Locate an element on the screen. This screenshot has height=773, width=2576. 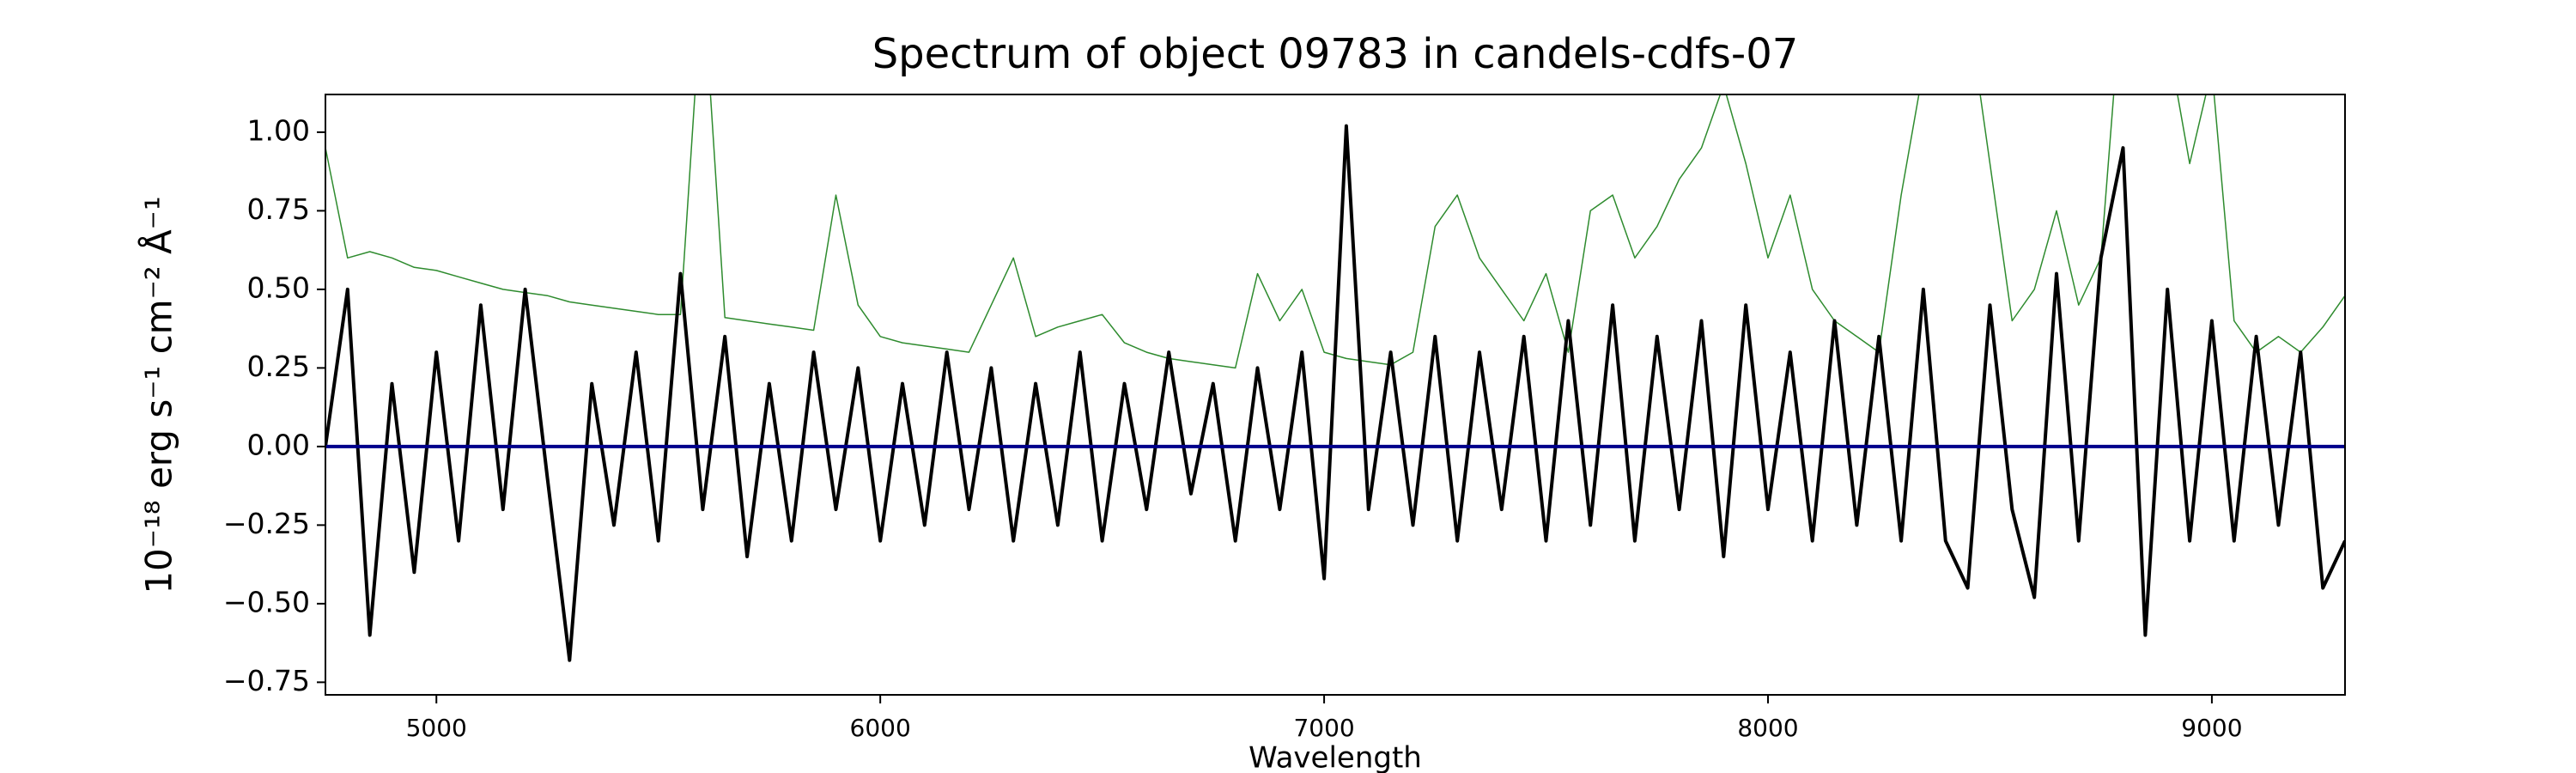
x-tick-label: 8000 is located at coordinates (1768, 728).